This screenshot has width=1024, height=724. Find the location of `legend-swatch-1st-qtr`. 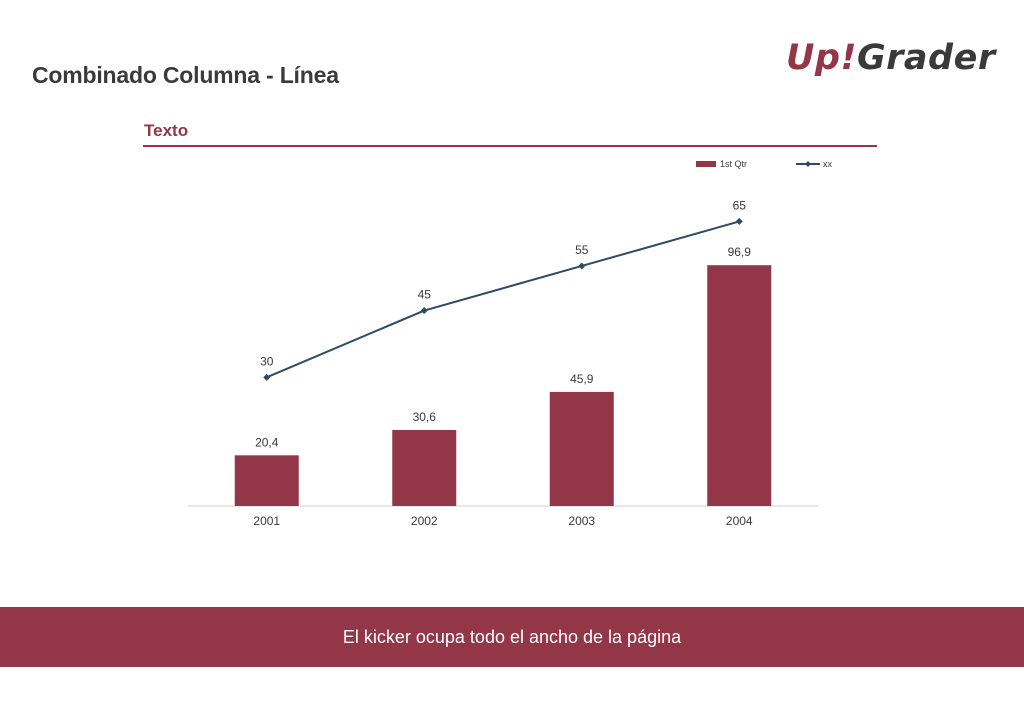

legend-swatch-1st-qtr is located at coordinates (706, 164).